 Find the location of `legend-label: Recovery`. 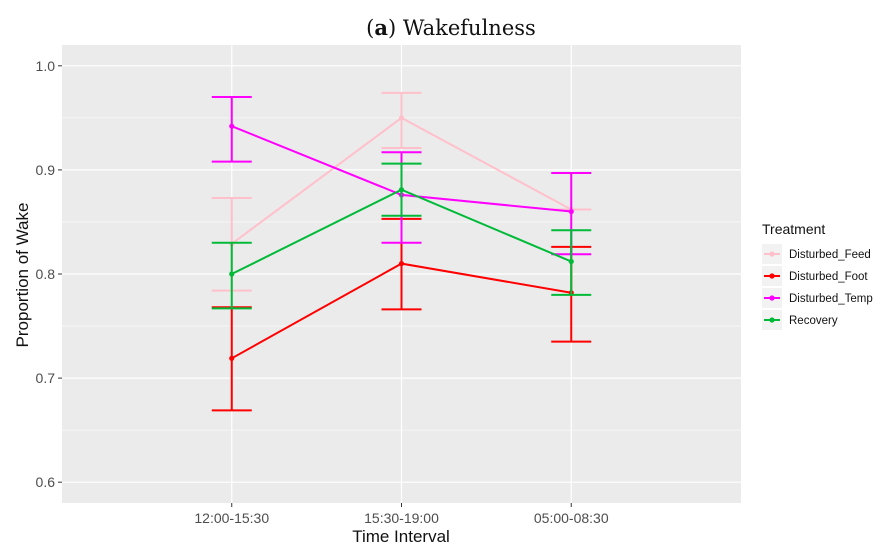

legend-label: Recovery is located at coordinates (813, 321).